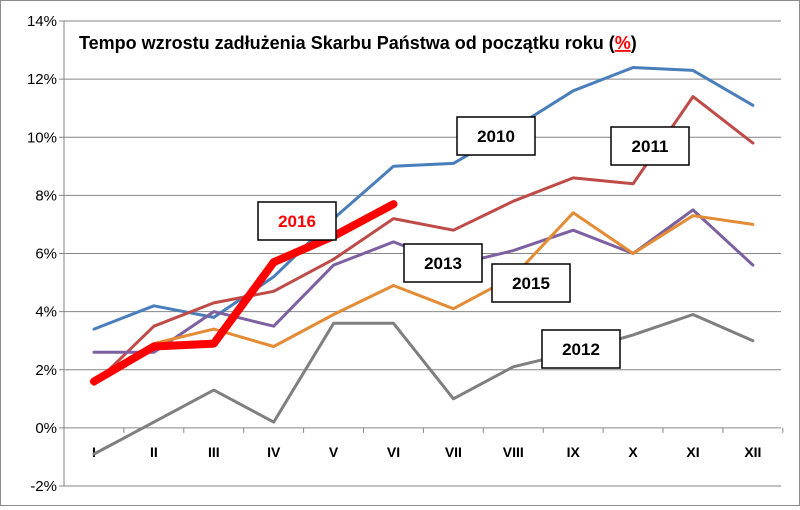  Describe the element at coordinates (623, 43) in the screenshot. I see `title-unit: %` at that location.